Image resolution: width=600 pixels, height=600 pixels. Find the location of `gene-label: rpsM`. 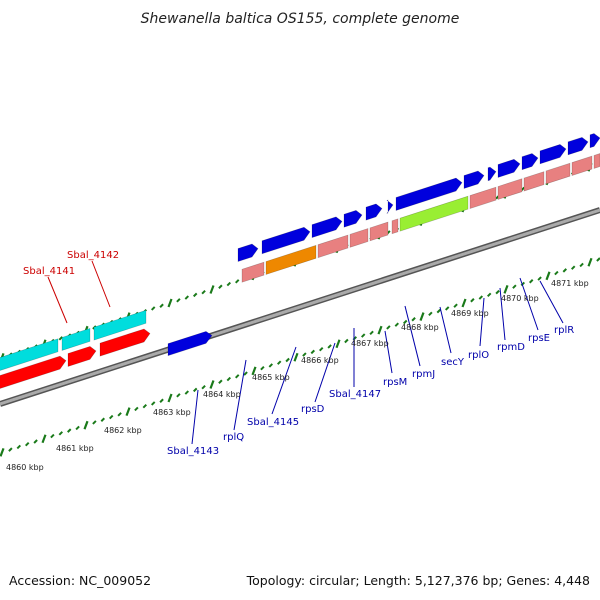

gene-label: rpsM is located at coordinates (395, 382).